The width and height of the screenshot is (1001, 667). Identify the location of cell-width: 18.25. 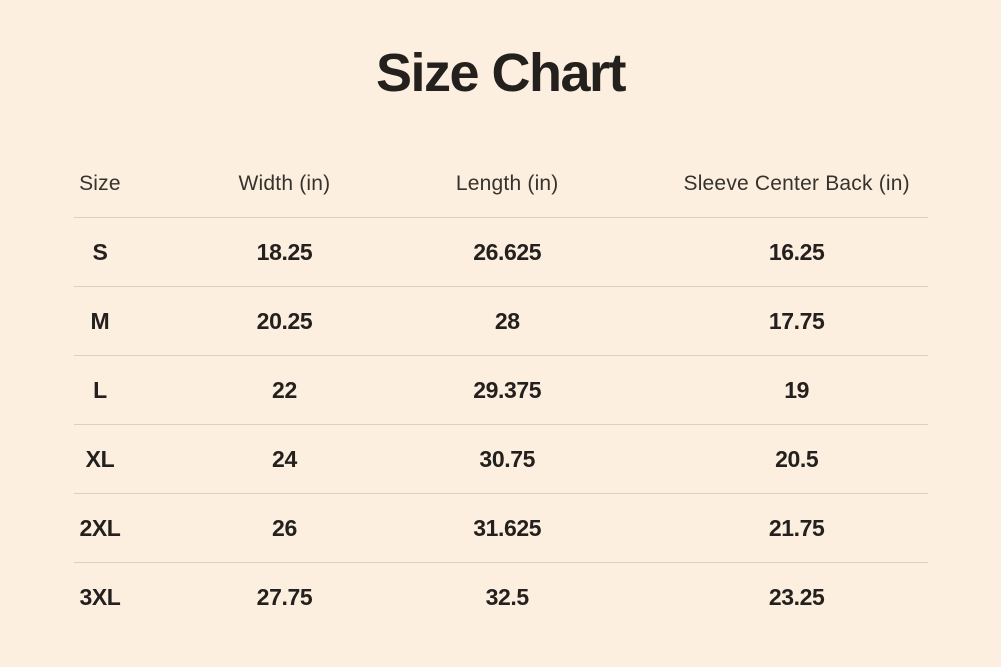
(284, 251).